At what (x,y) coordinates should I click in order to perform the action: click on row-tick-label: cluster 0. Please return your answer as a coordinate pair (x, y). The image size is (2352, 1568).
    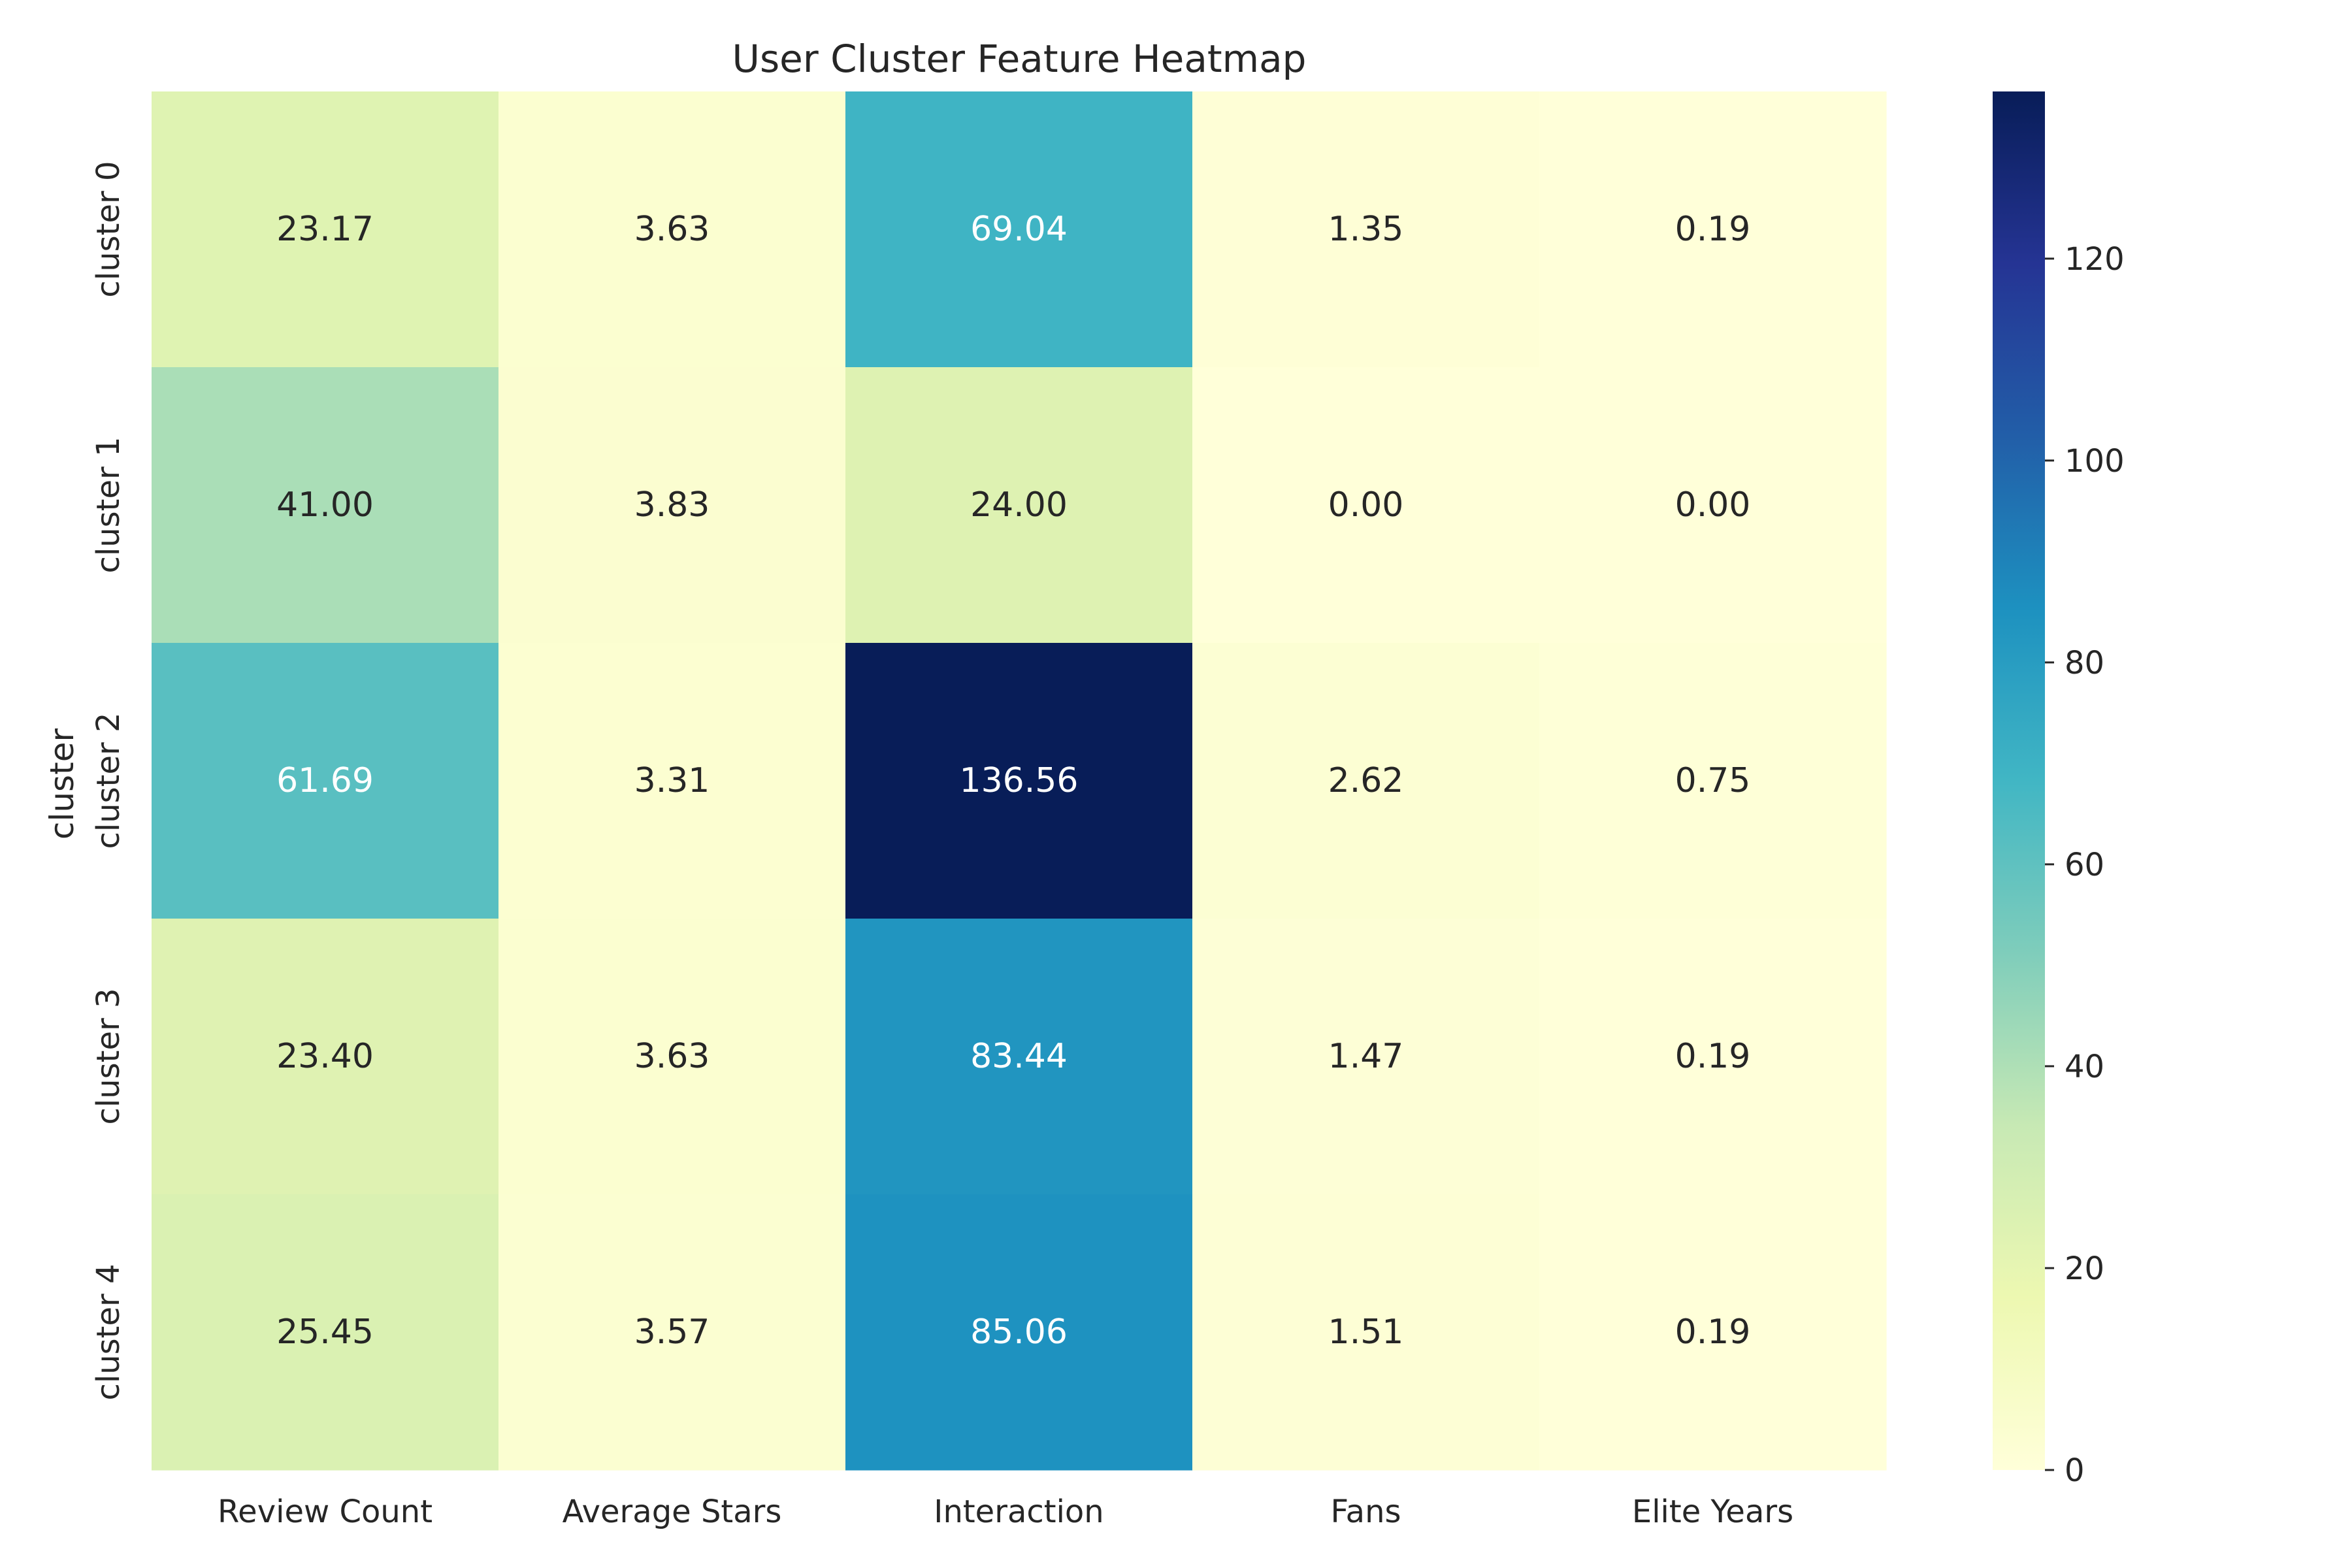
    Looking at the image, I should click on (108, 229).